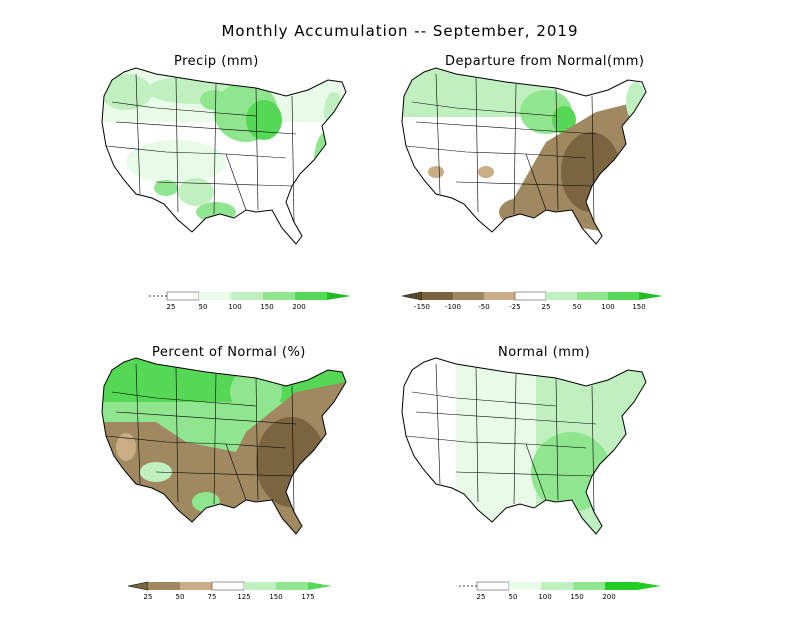 The height and width of the screenshot is (618, 800). Describe the element at coordinates (243, 597) in the screenshot. I see `legend-tick-label: 125` at that location.